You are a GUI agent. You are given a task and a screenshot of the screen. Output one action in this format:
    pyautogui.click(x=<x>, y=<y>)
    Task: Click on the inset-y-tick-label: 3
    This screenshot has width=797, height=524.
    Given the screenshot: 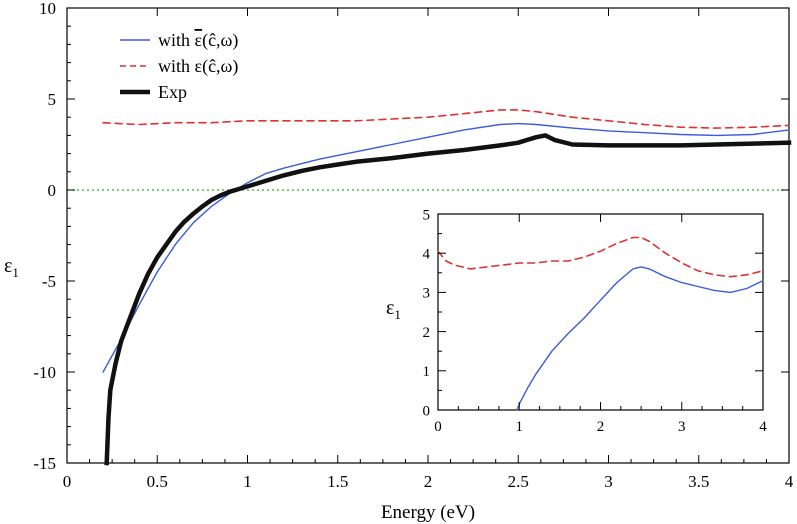 What is the action you would take?
    pyautogui.click(x=427, y=294)
    